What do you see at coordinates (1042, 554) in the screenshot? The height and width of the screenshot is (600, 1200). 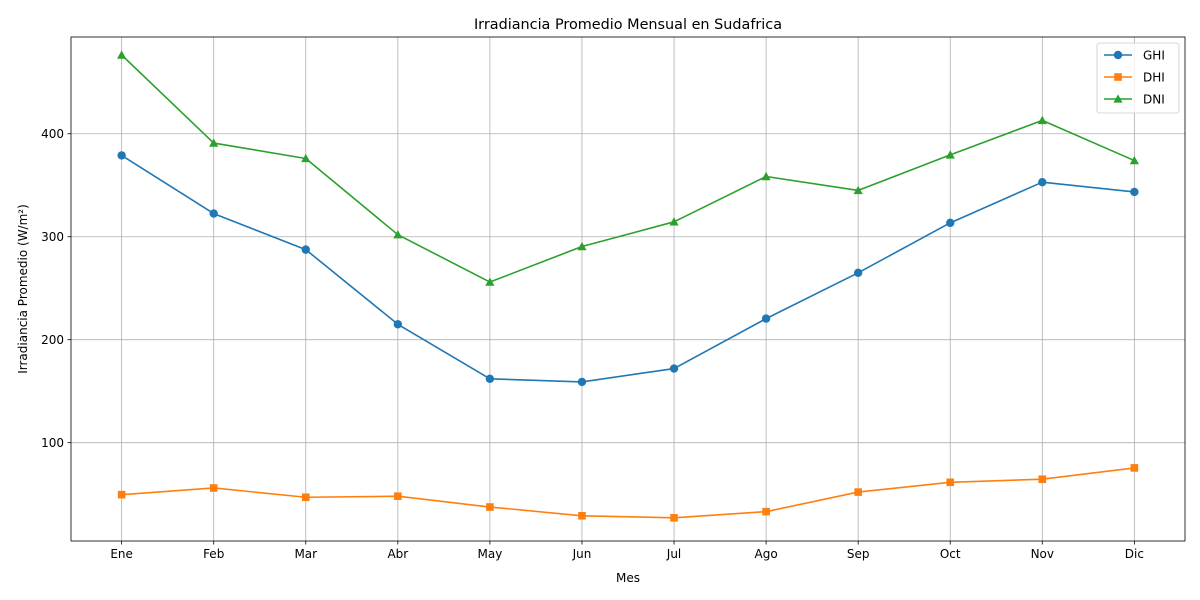 I see `x-tick-label: Nov` at bounding box center [1042, 554].